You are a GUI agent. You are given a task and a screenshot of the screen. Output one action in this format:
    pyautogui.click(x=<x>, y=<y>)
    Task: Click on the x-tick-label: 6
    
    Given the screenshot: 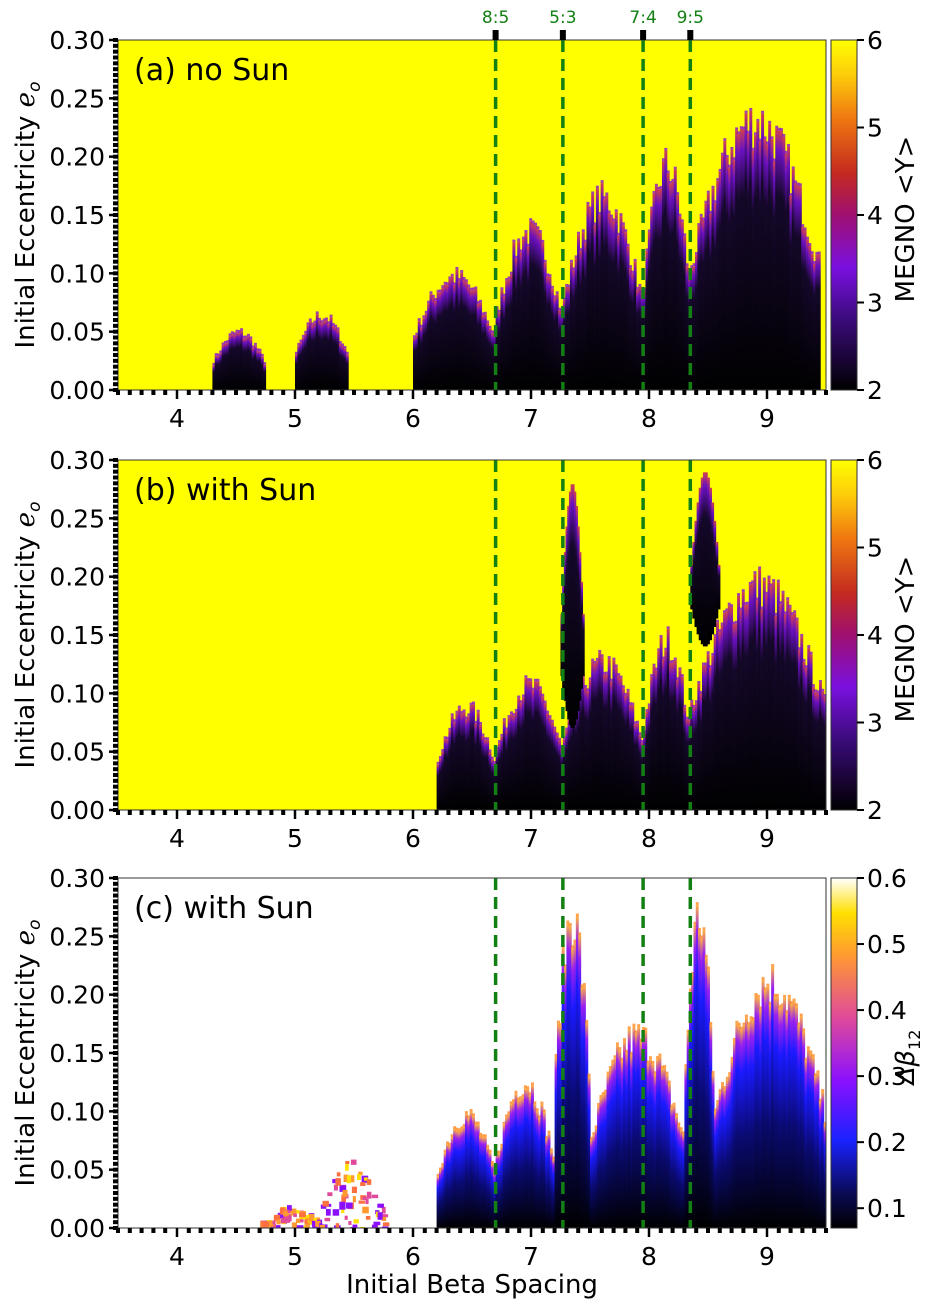 What is the action you would take?
    pyautogui.click(x=413, y=1256)
    